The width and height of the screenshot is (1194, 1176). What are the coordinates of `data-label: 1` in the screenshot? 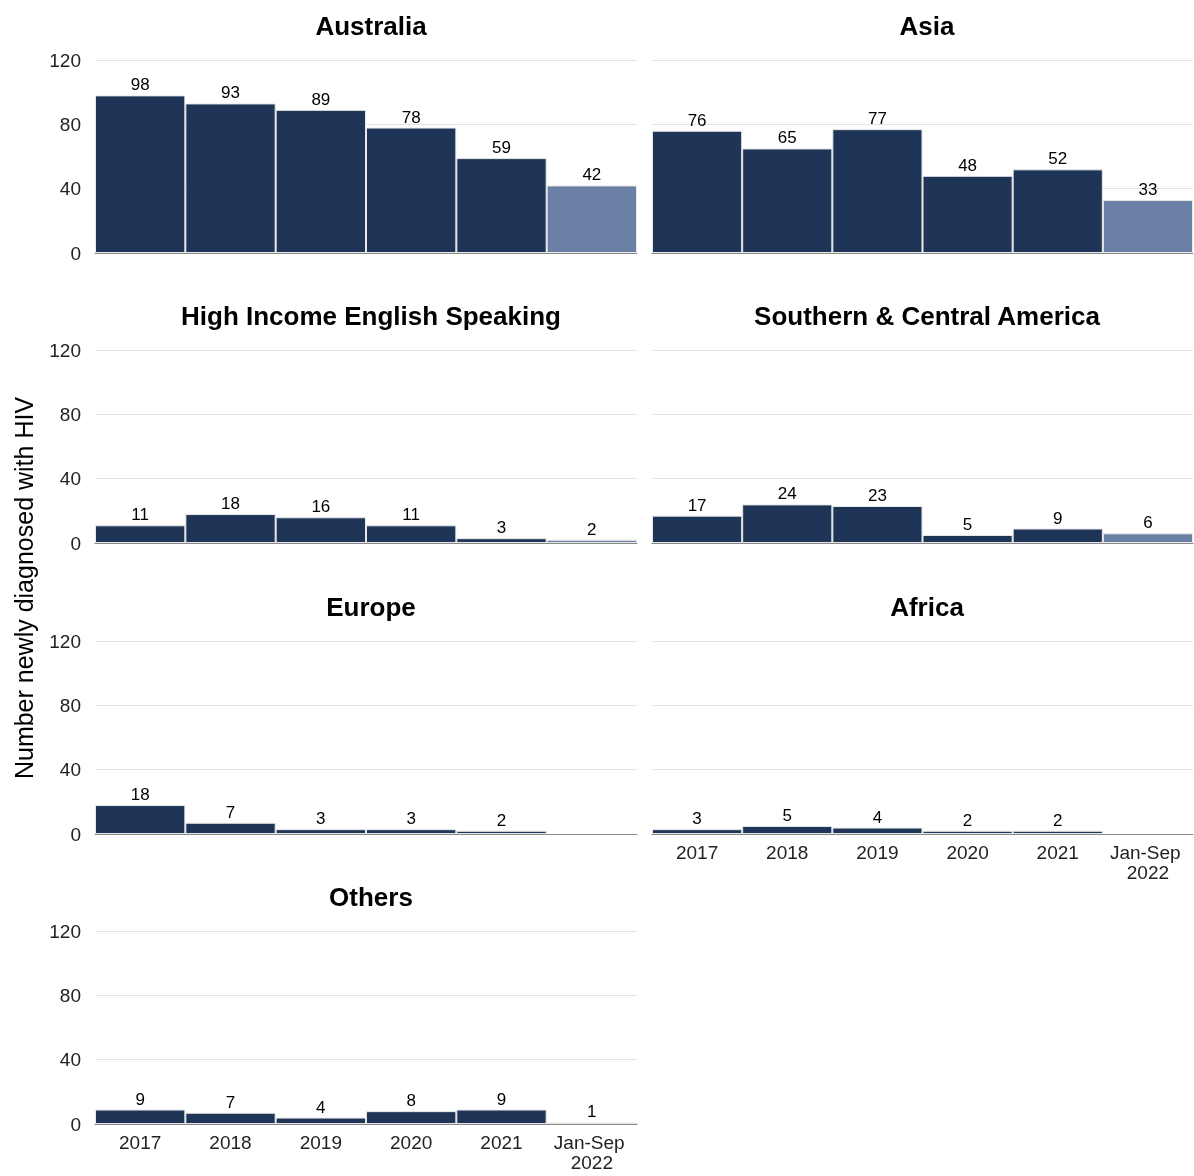 It's located at (592, 1112).